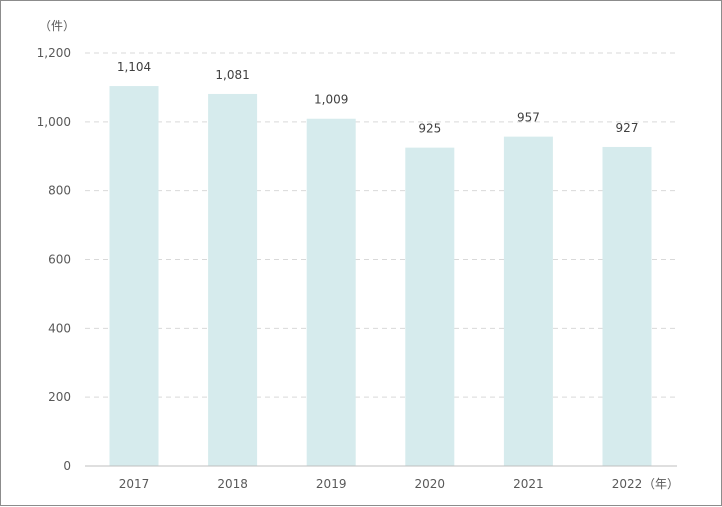  What do you see at coordinates (67, 466) in the screenshot?
I see `y-tick-label: 0` at bounding box center [67, 466].